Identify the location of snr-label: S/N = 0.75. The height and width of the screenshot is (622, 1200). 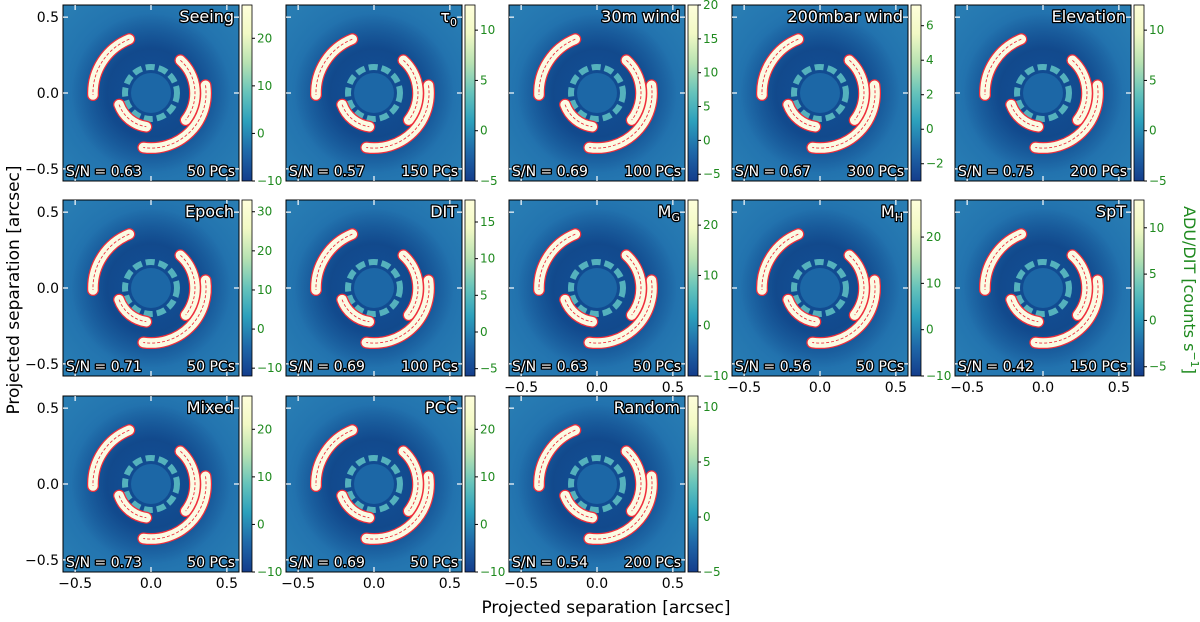
(996, 172).